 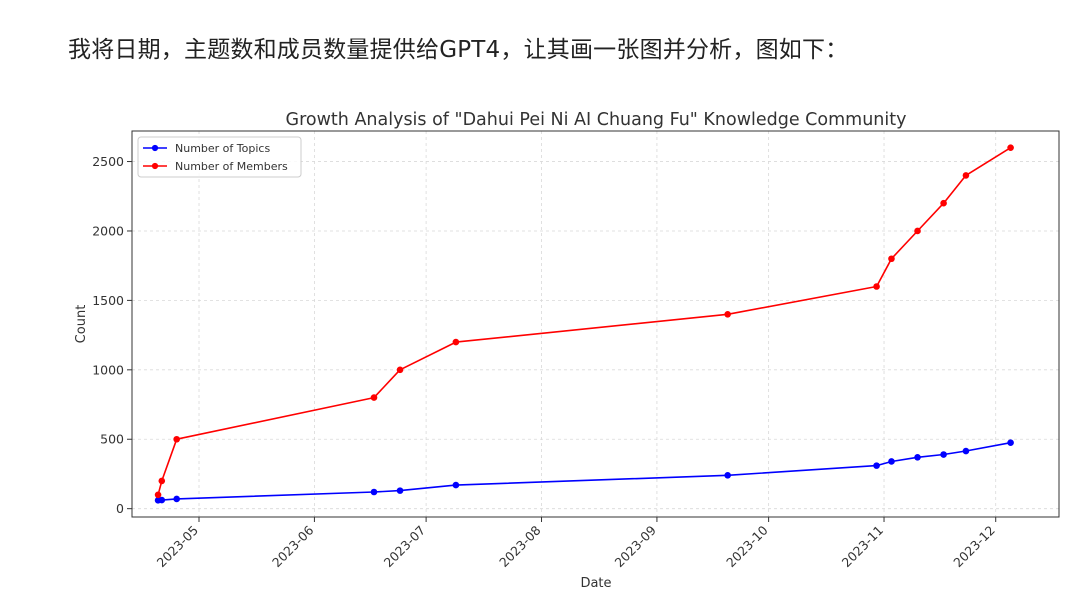 I want to click on x-tick-label: 2023-05, so click(x=178, y=547).